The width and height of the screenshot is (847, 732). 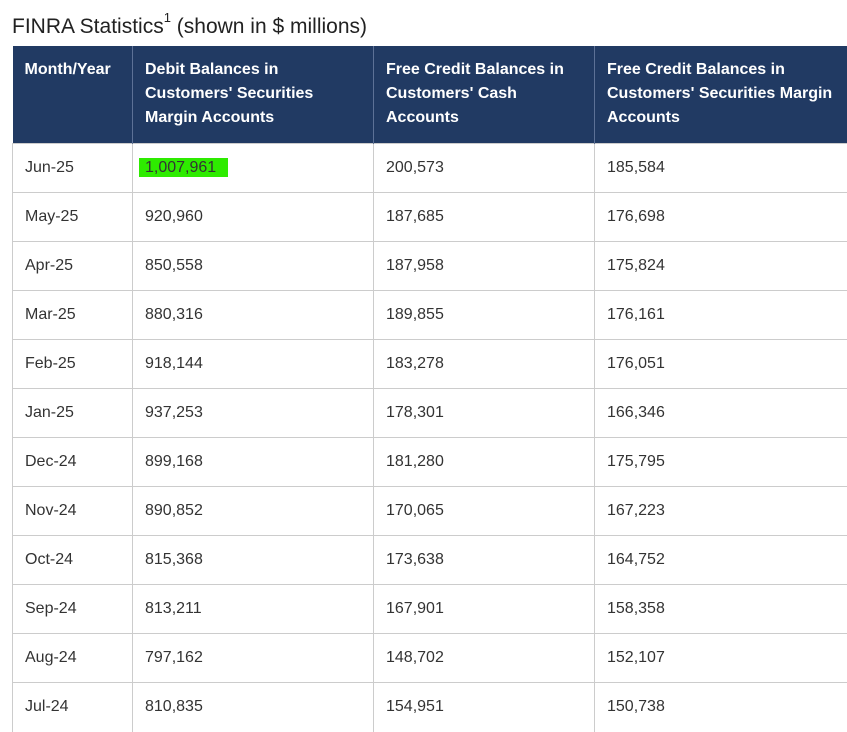 I want to click on footnote-marker: 1, so click(x=167, y=17).